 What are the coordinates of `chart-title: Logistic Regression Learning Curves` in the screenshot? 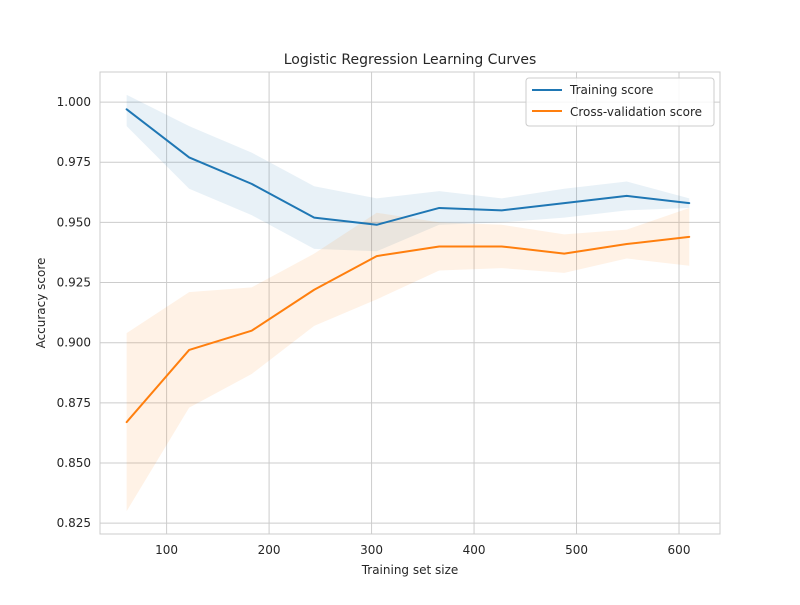 It's located at (410, 60).